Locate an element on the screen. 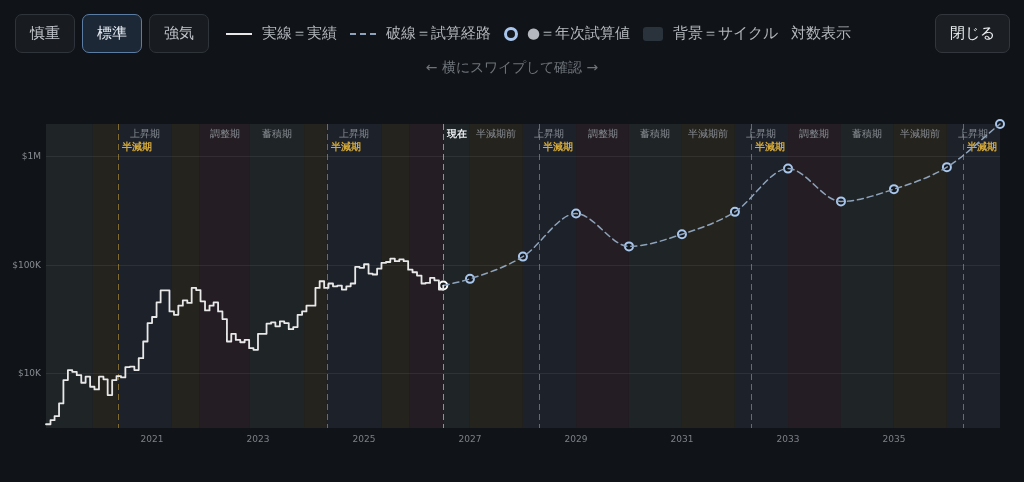 Image resolution: width=1024 pixels, height=482 pixels. legend-label: ●＝年次試算値 is located at coordinates (579, 33).